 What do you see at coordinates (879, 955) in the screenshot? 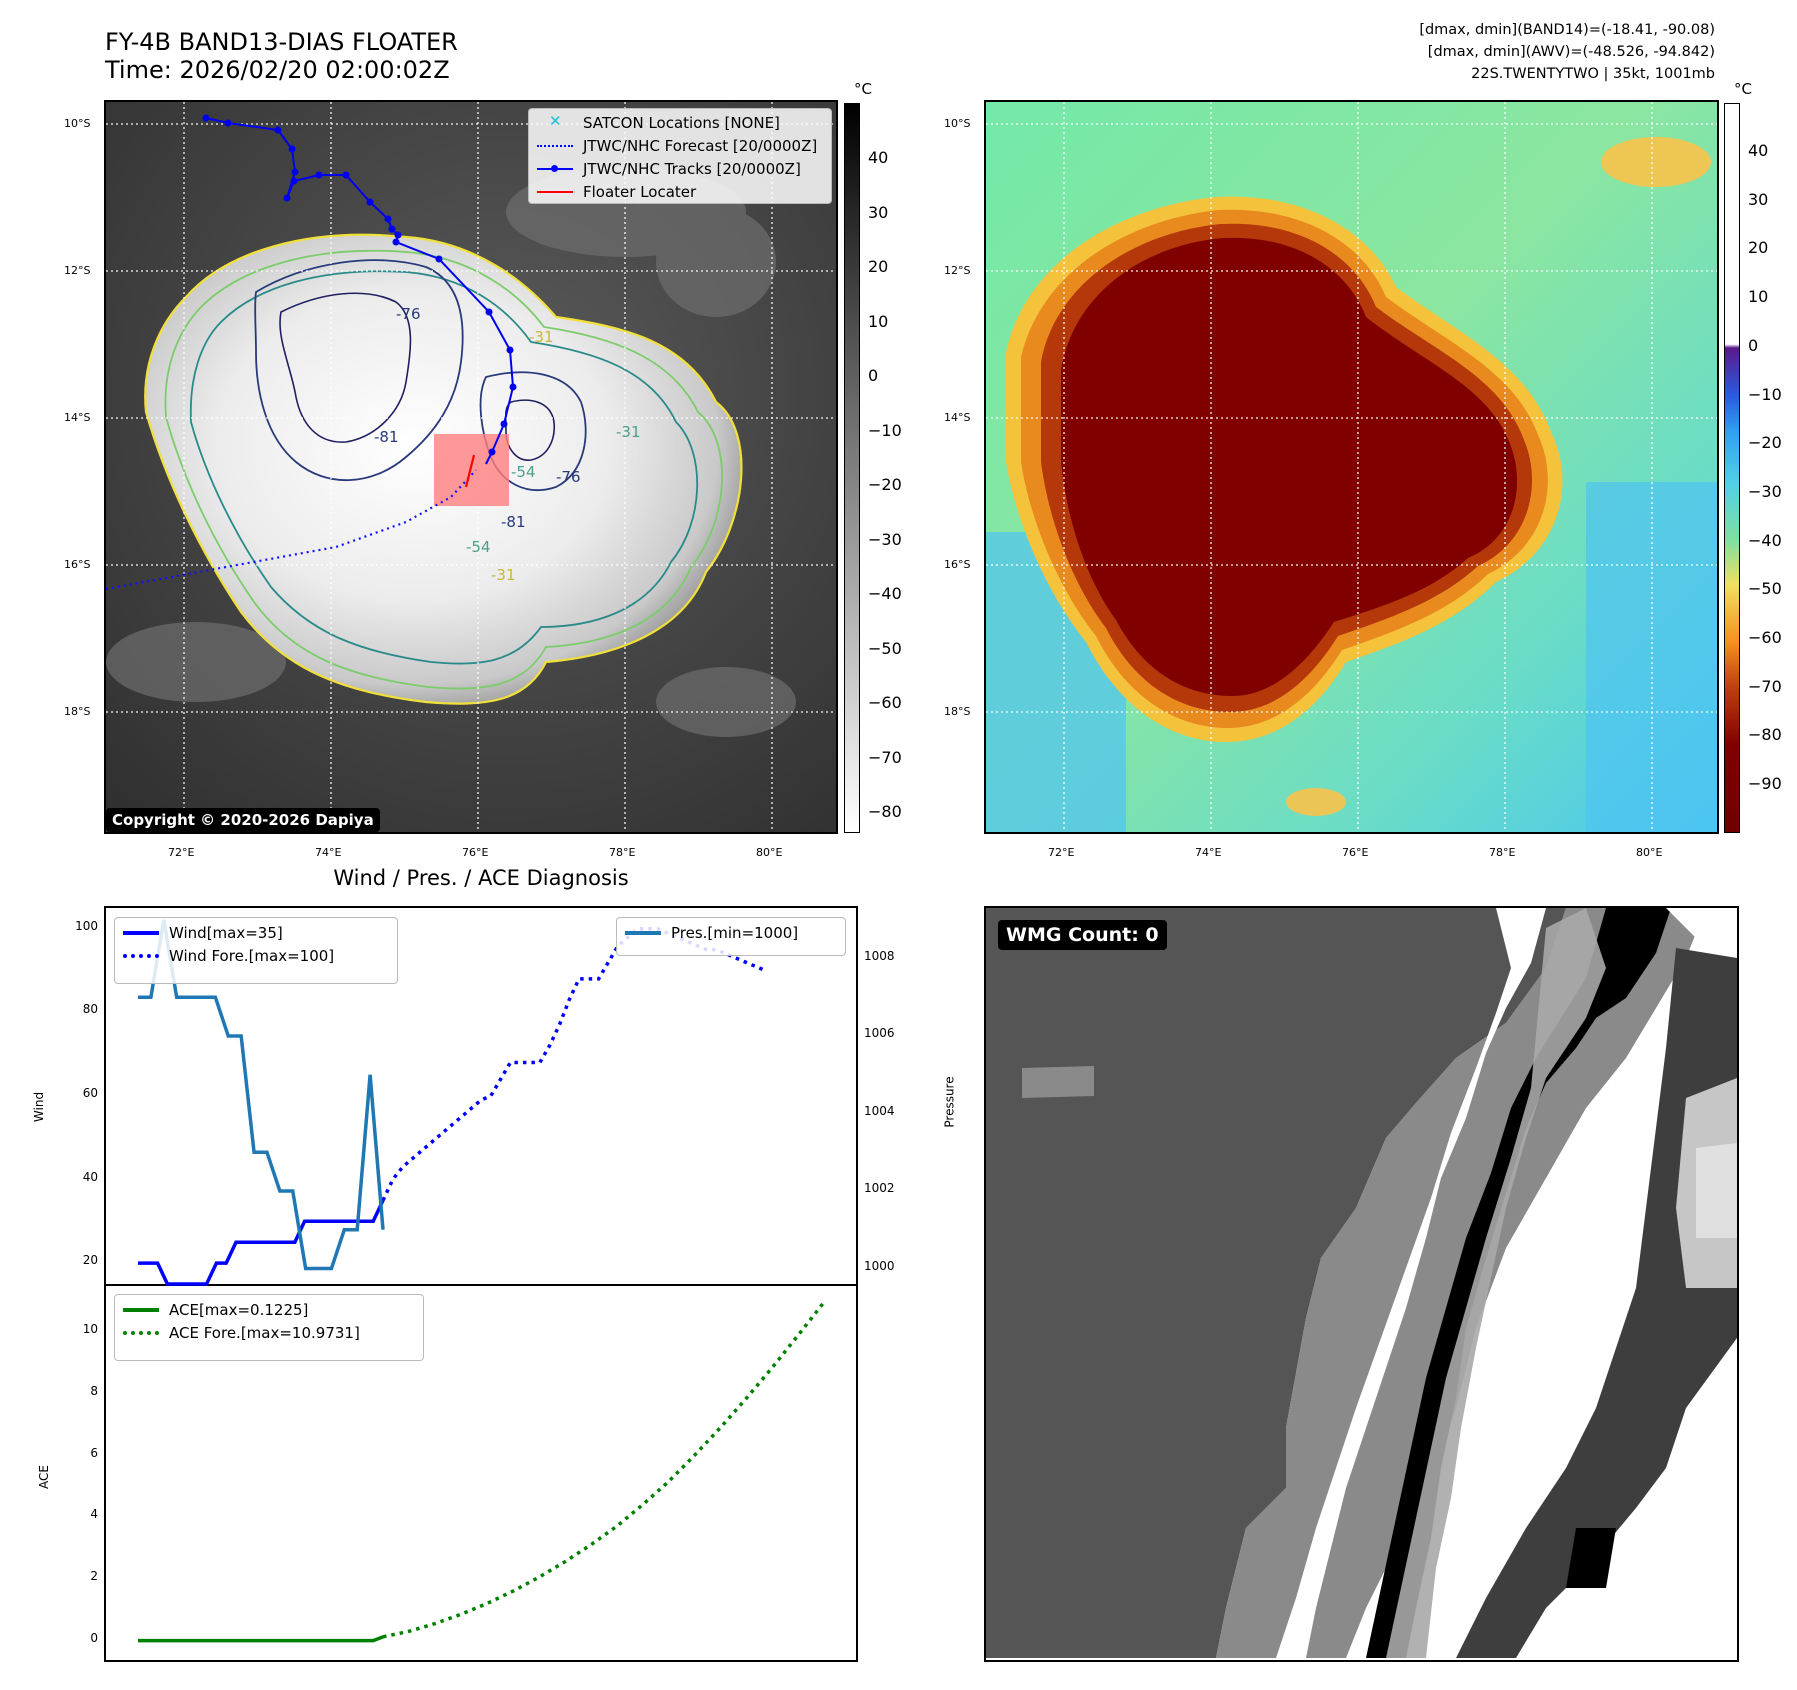
I see `pressure-y-tick: 1008` at bounding box center [879, 955].